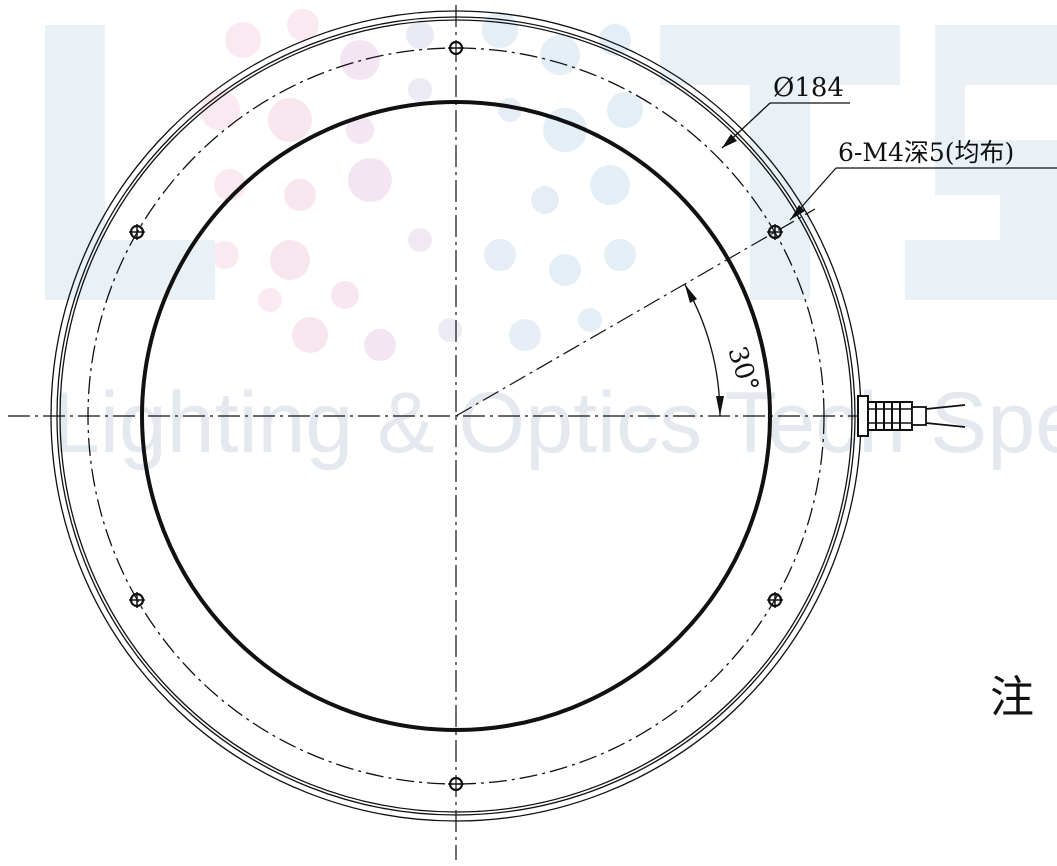 The height and width of the screenshot is (866, 1057). Describe the element at coordinates (635, 312) in the screenshot. I see `angle-ray` at that location.